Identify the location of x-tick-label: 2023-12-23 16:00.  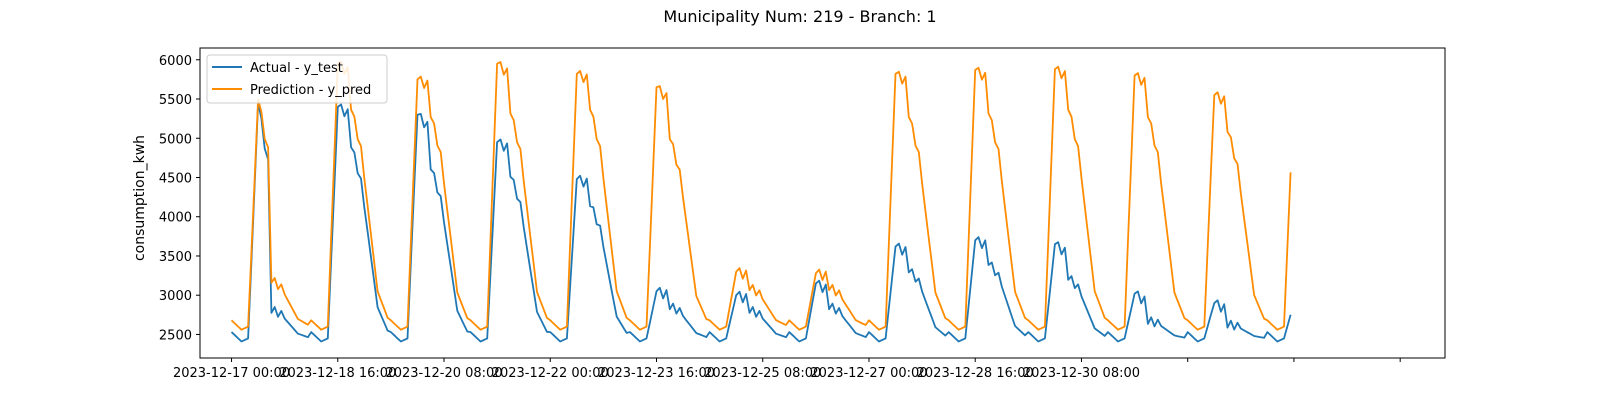
(656, 373).